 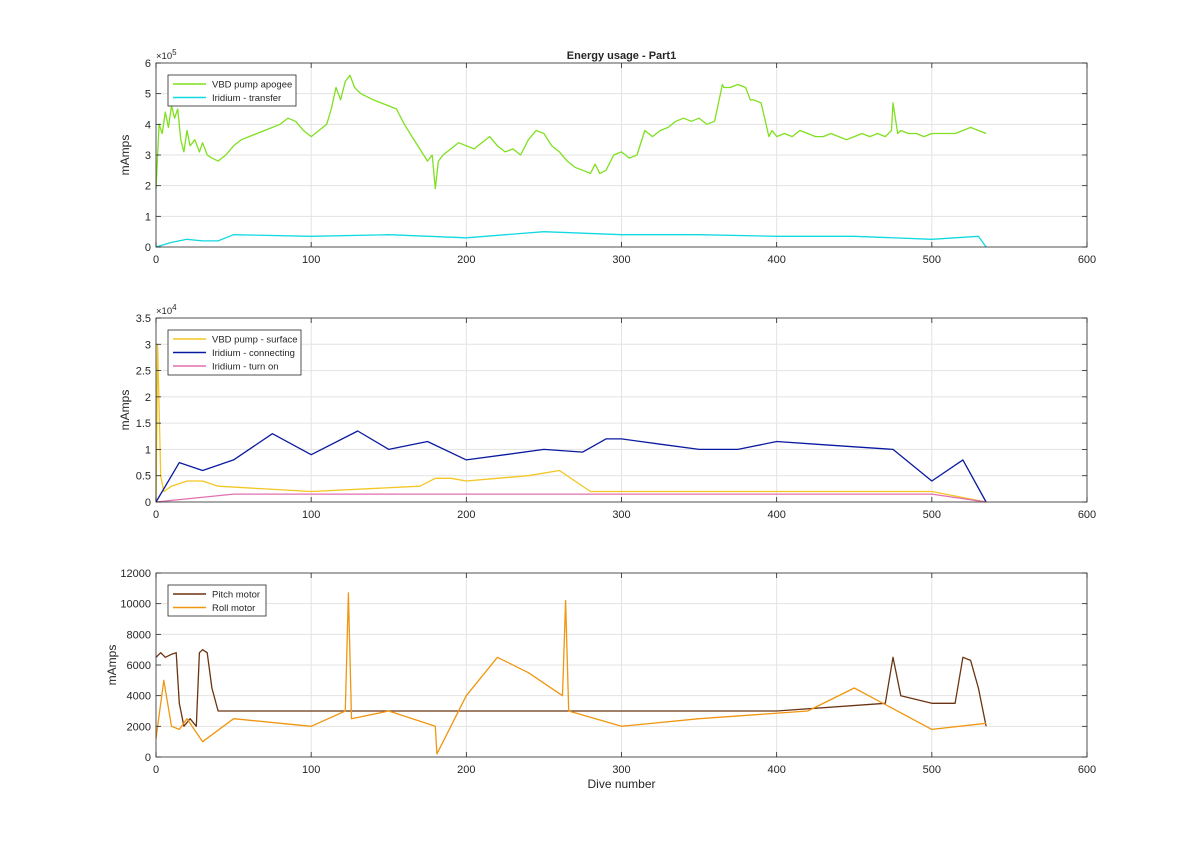 I want to click on legend-entry-label: Pitch motor, so click(x=236, y=595).